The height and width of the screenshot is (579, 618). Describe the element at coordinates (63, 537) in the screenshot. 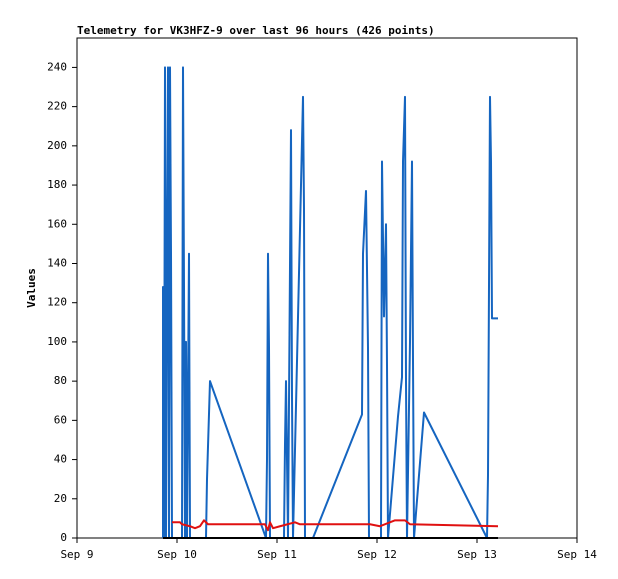

I see `y-tick-label: 0` at that location.